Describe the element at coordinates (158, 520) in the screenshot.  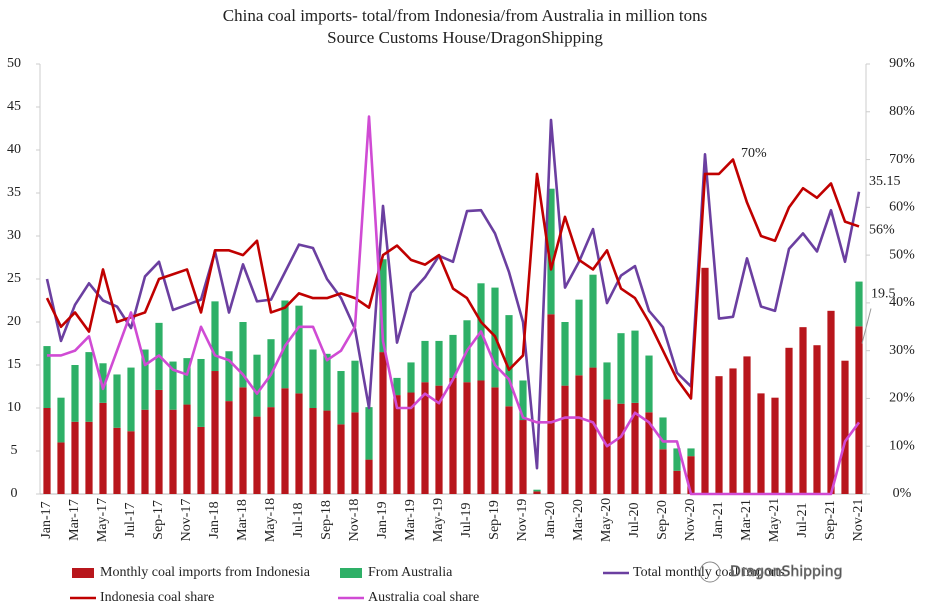
I see `x-tick-label: Sep-17` at that location.